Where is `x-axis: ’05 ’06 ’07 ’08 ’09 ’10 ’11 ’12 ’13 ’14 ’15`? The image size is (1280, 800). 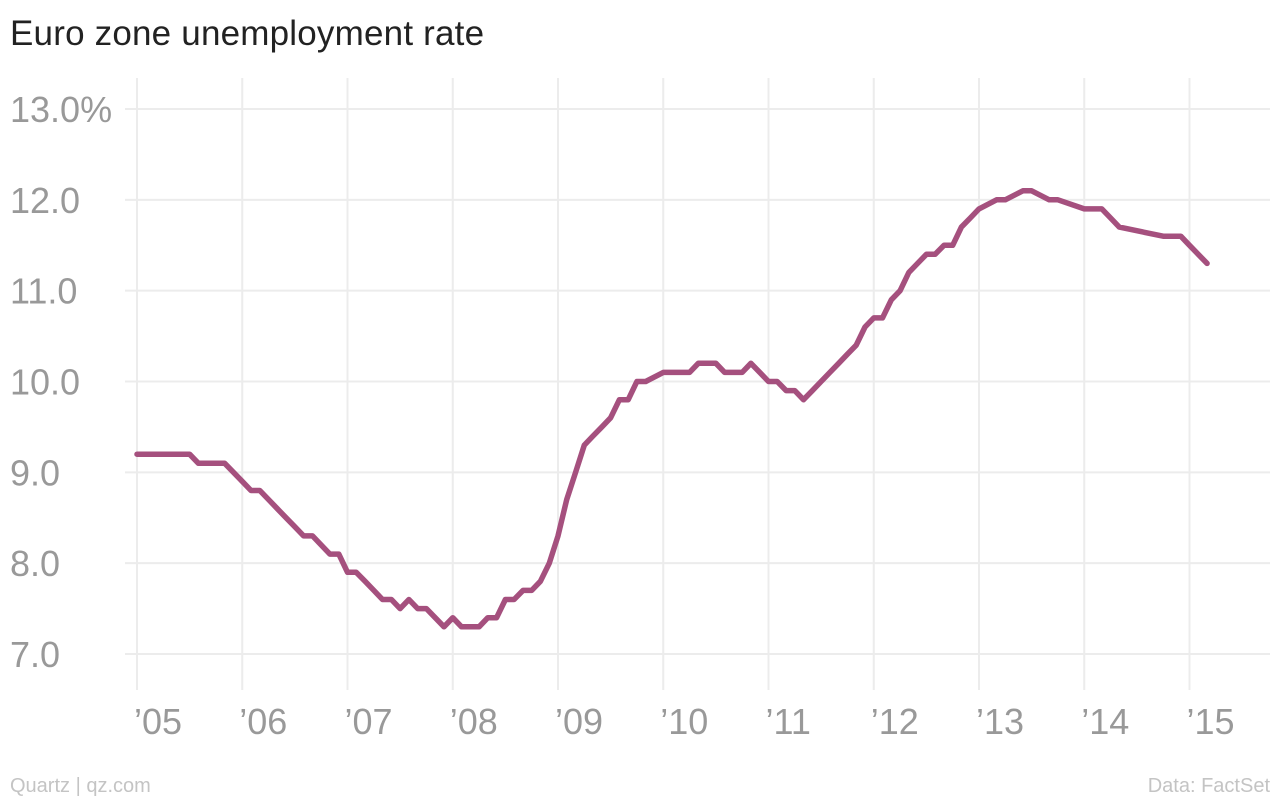 x-axis: ’05 ’06 ’07 ’08 ’09 ’10 ’11 ’12 ’13 ’14 ’15 is located at coordinates (684, 721).